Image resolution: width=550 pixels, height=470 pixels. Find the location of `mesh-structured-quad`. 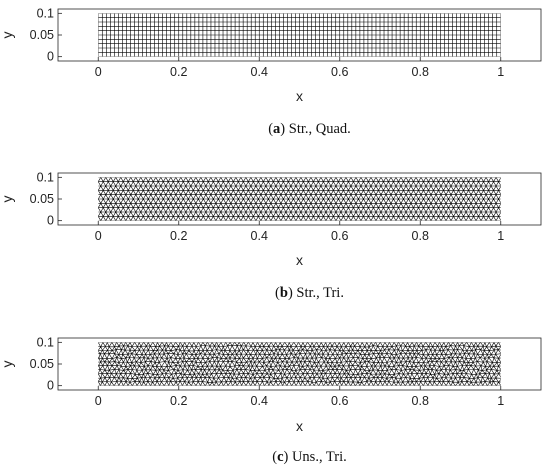

mesh-structured-quad is located at coordinates (299, 35).